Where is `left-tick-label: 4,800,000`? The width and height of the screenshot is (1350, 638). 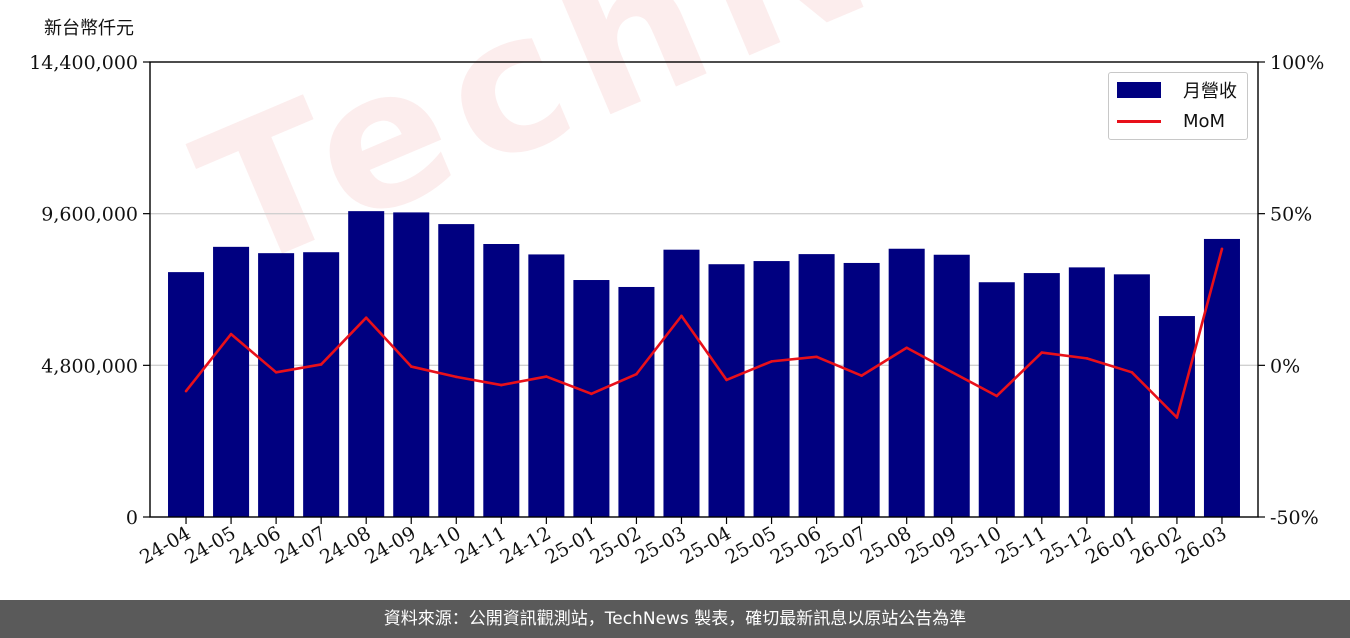 left-tick-label: 4,800,000 is located at coordinates (89, 366).